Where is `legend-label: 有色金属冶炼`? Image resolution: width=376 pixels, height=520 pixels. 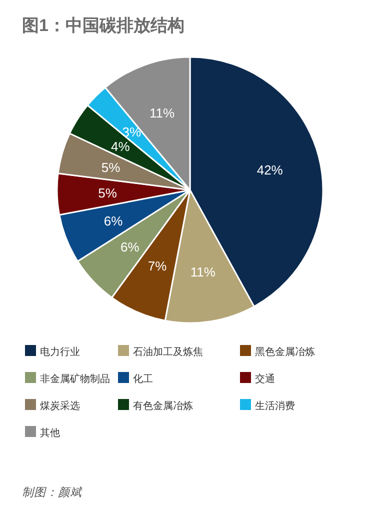
legend-label: 有色金属冶炼 is located at coordinates (163, 406).